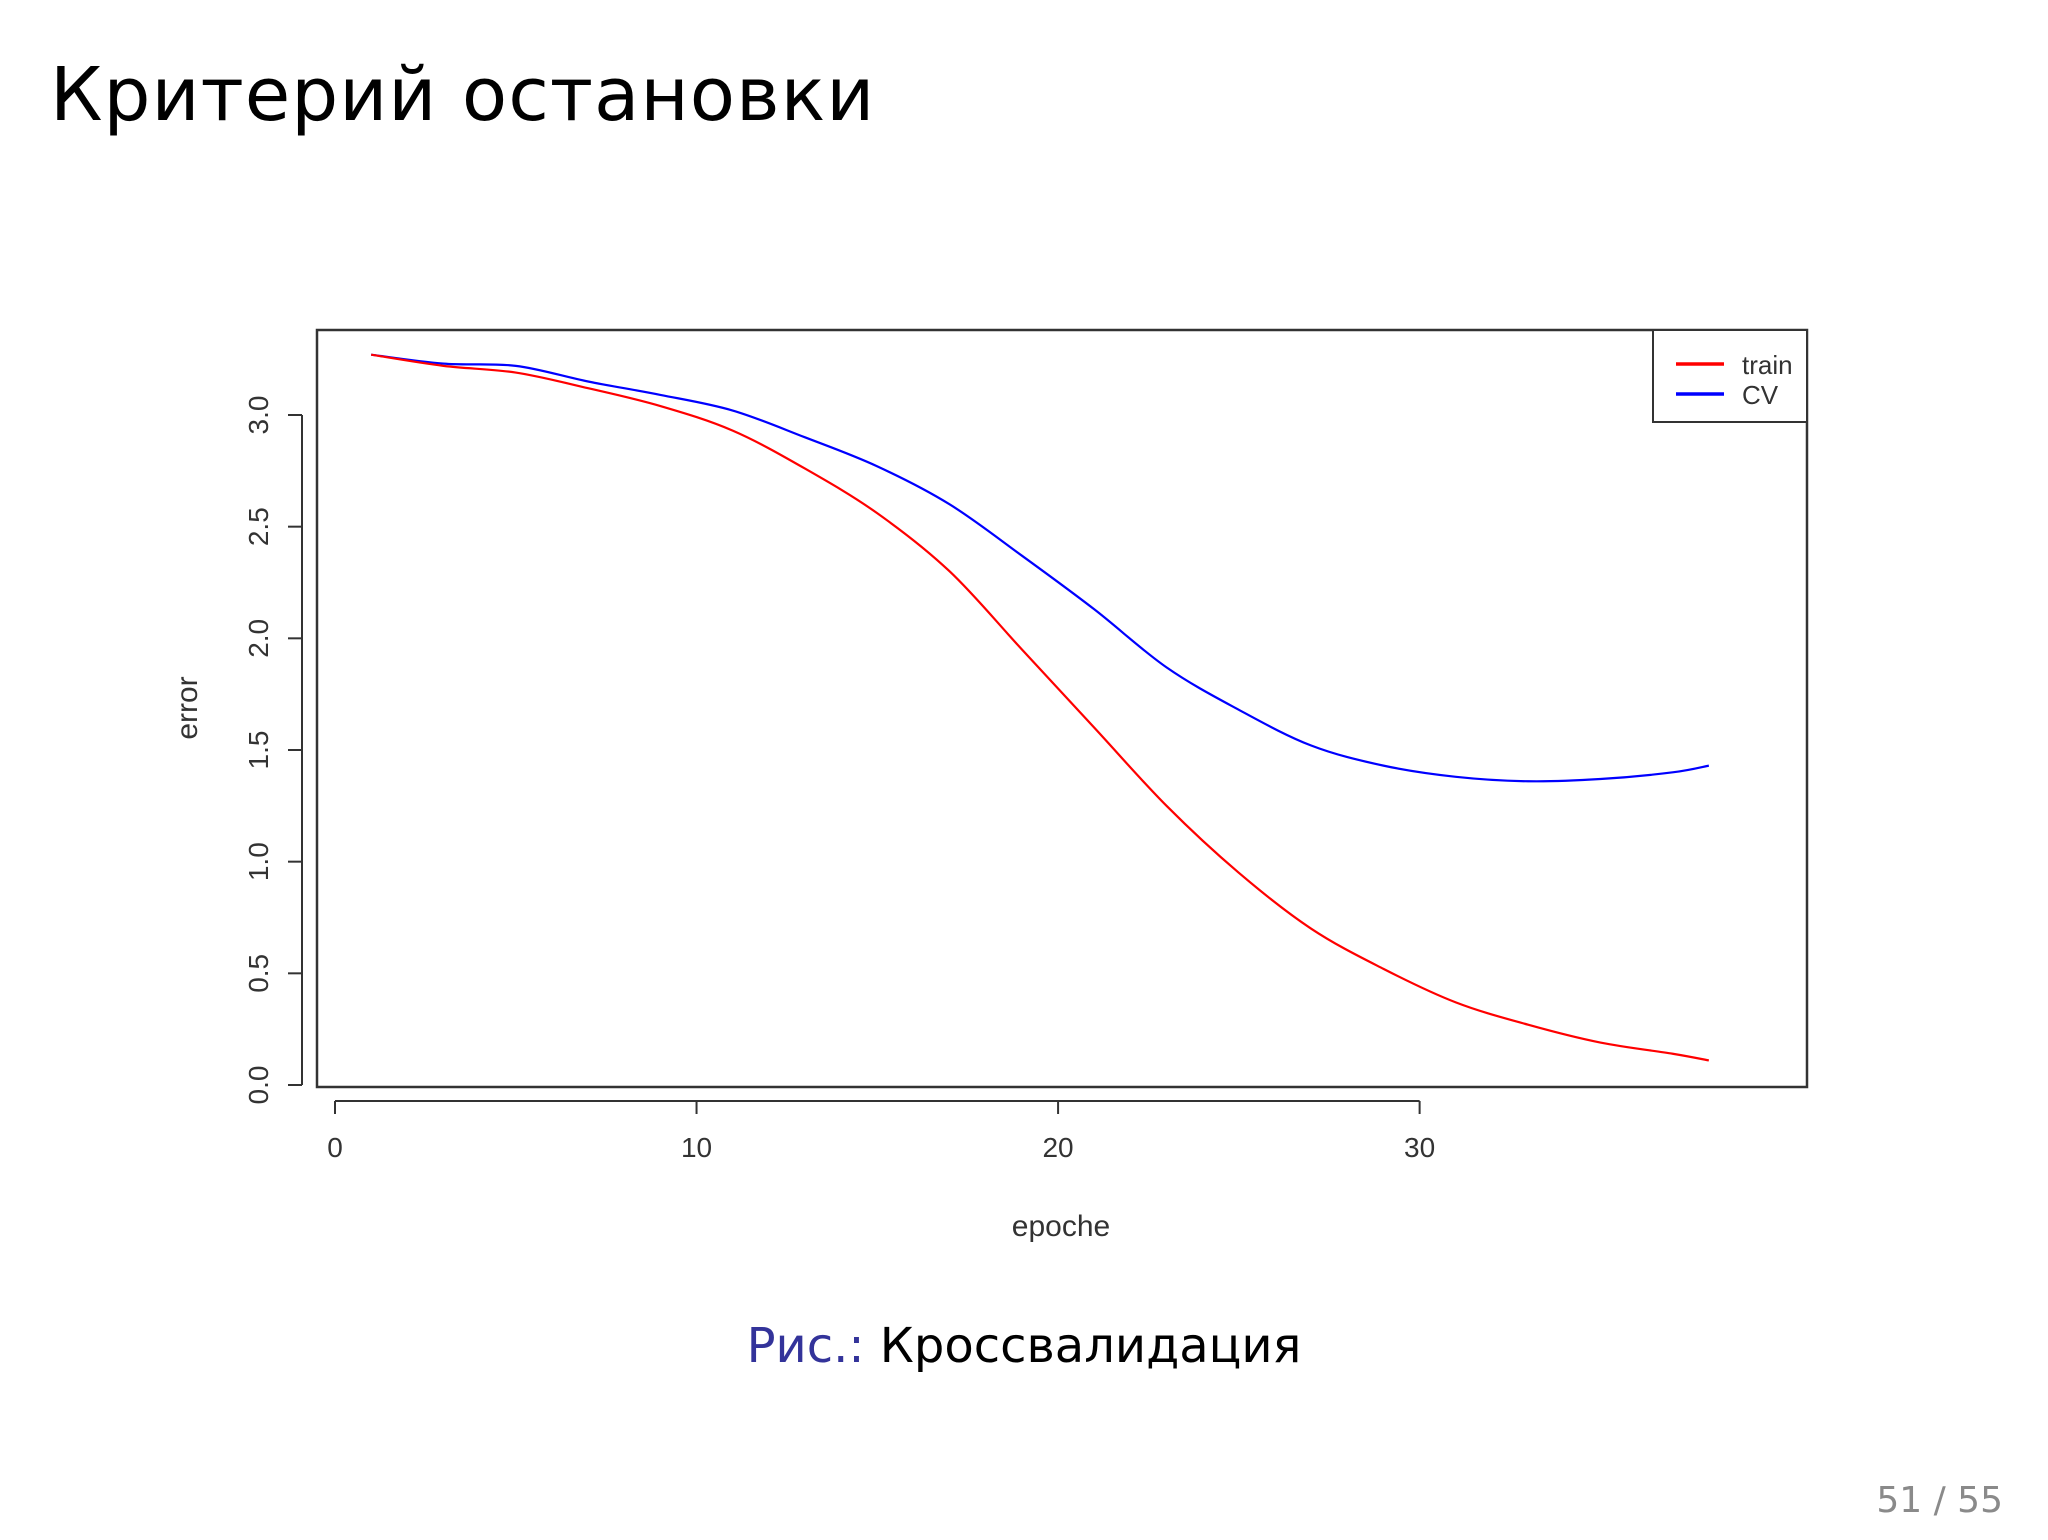  Describe the element at coordinates (1760, 395) in the screenshot. I see `legend-label-cv: CV` at that location.